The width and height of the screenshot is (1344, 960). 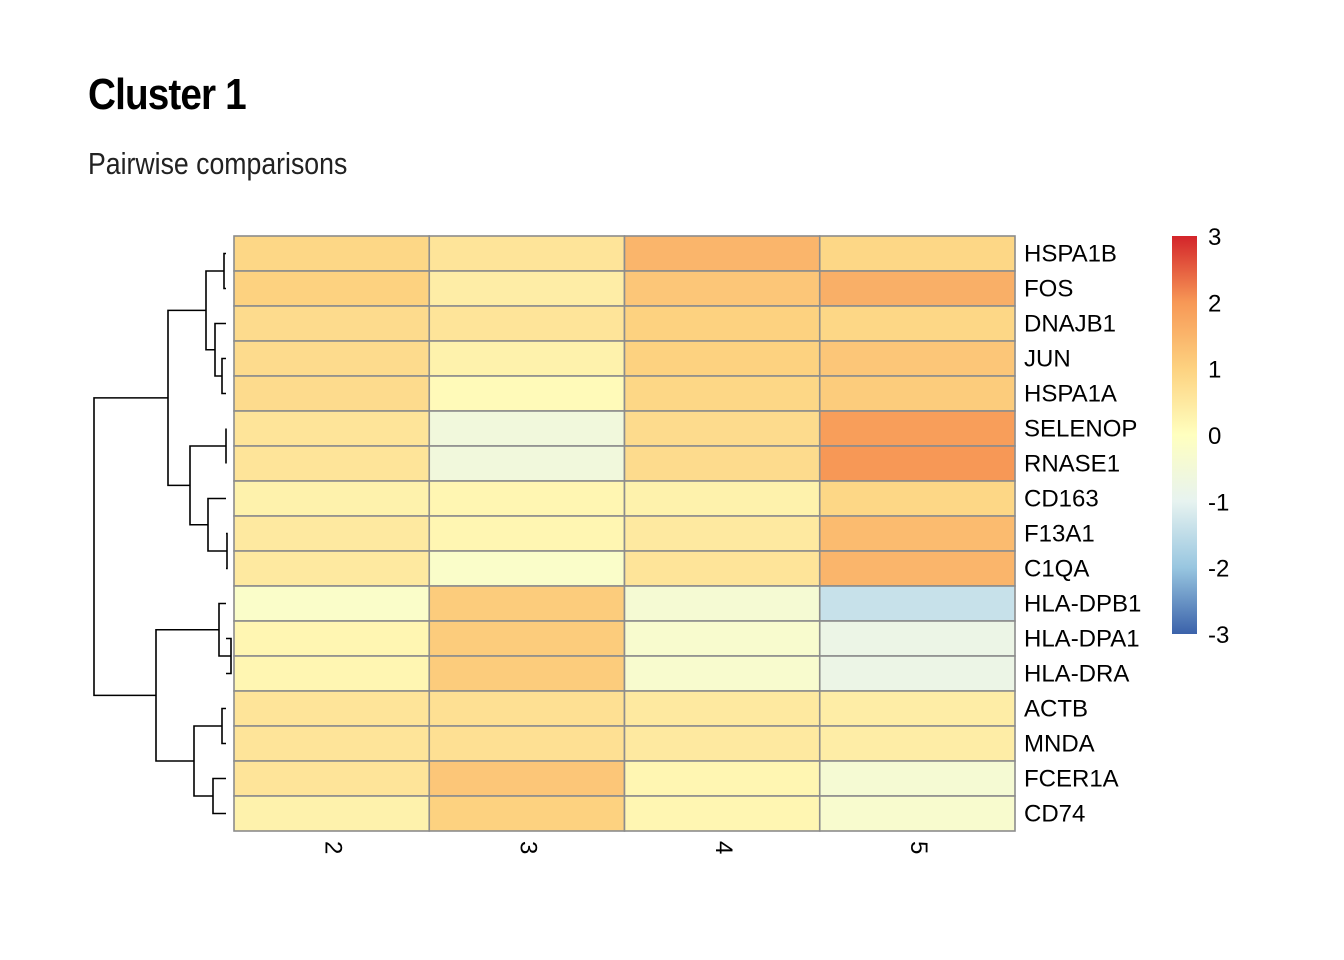 I want to click on chart-title: Cluster 1, so click(x=167, y=94).